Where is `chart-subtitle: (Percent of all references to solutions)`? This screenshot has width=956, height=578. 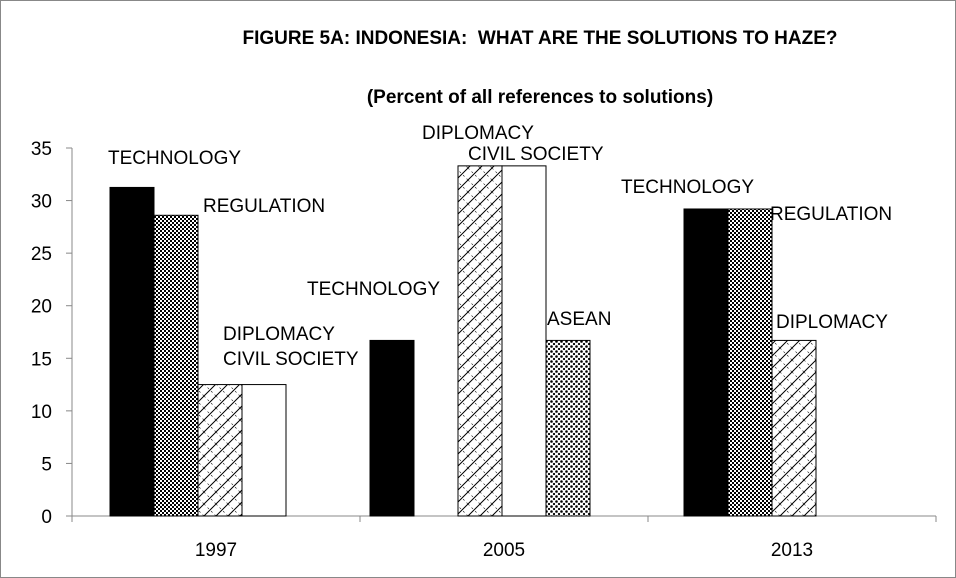 chart-subtitle: (Percent of all references to solutions) is located at coordinates (540, 97).